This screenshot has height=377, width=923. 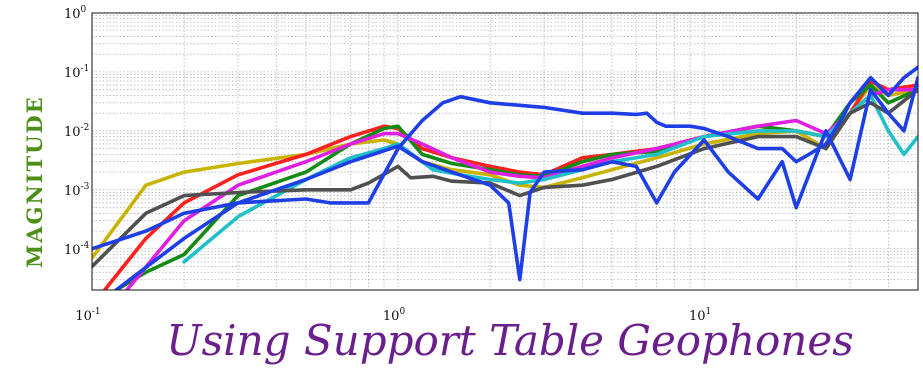 I want to click on y-tick-label: 10⁻⁴, so click(x=77, y=249).